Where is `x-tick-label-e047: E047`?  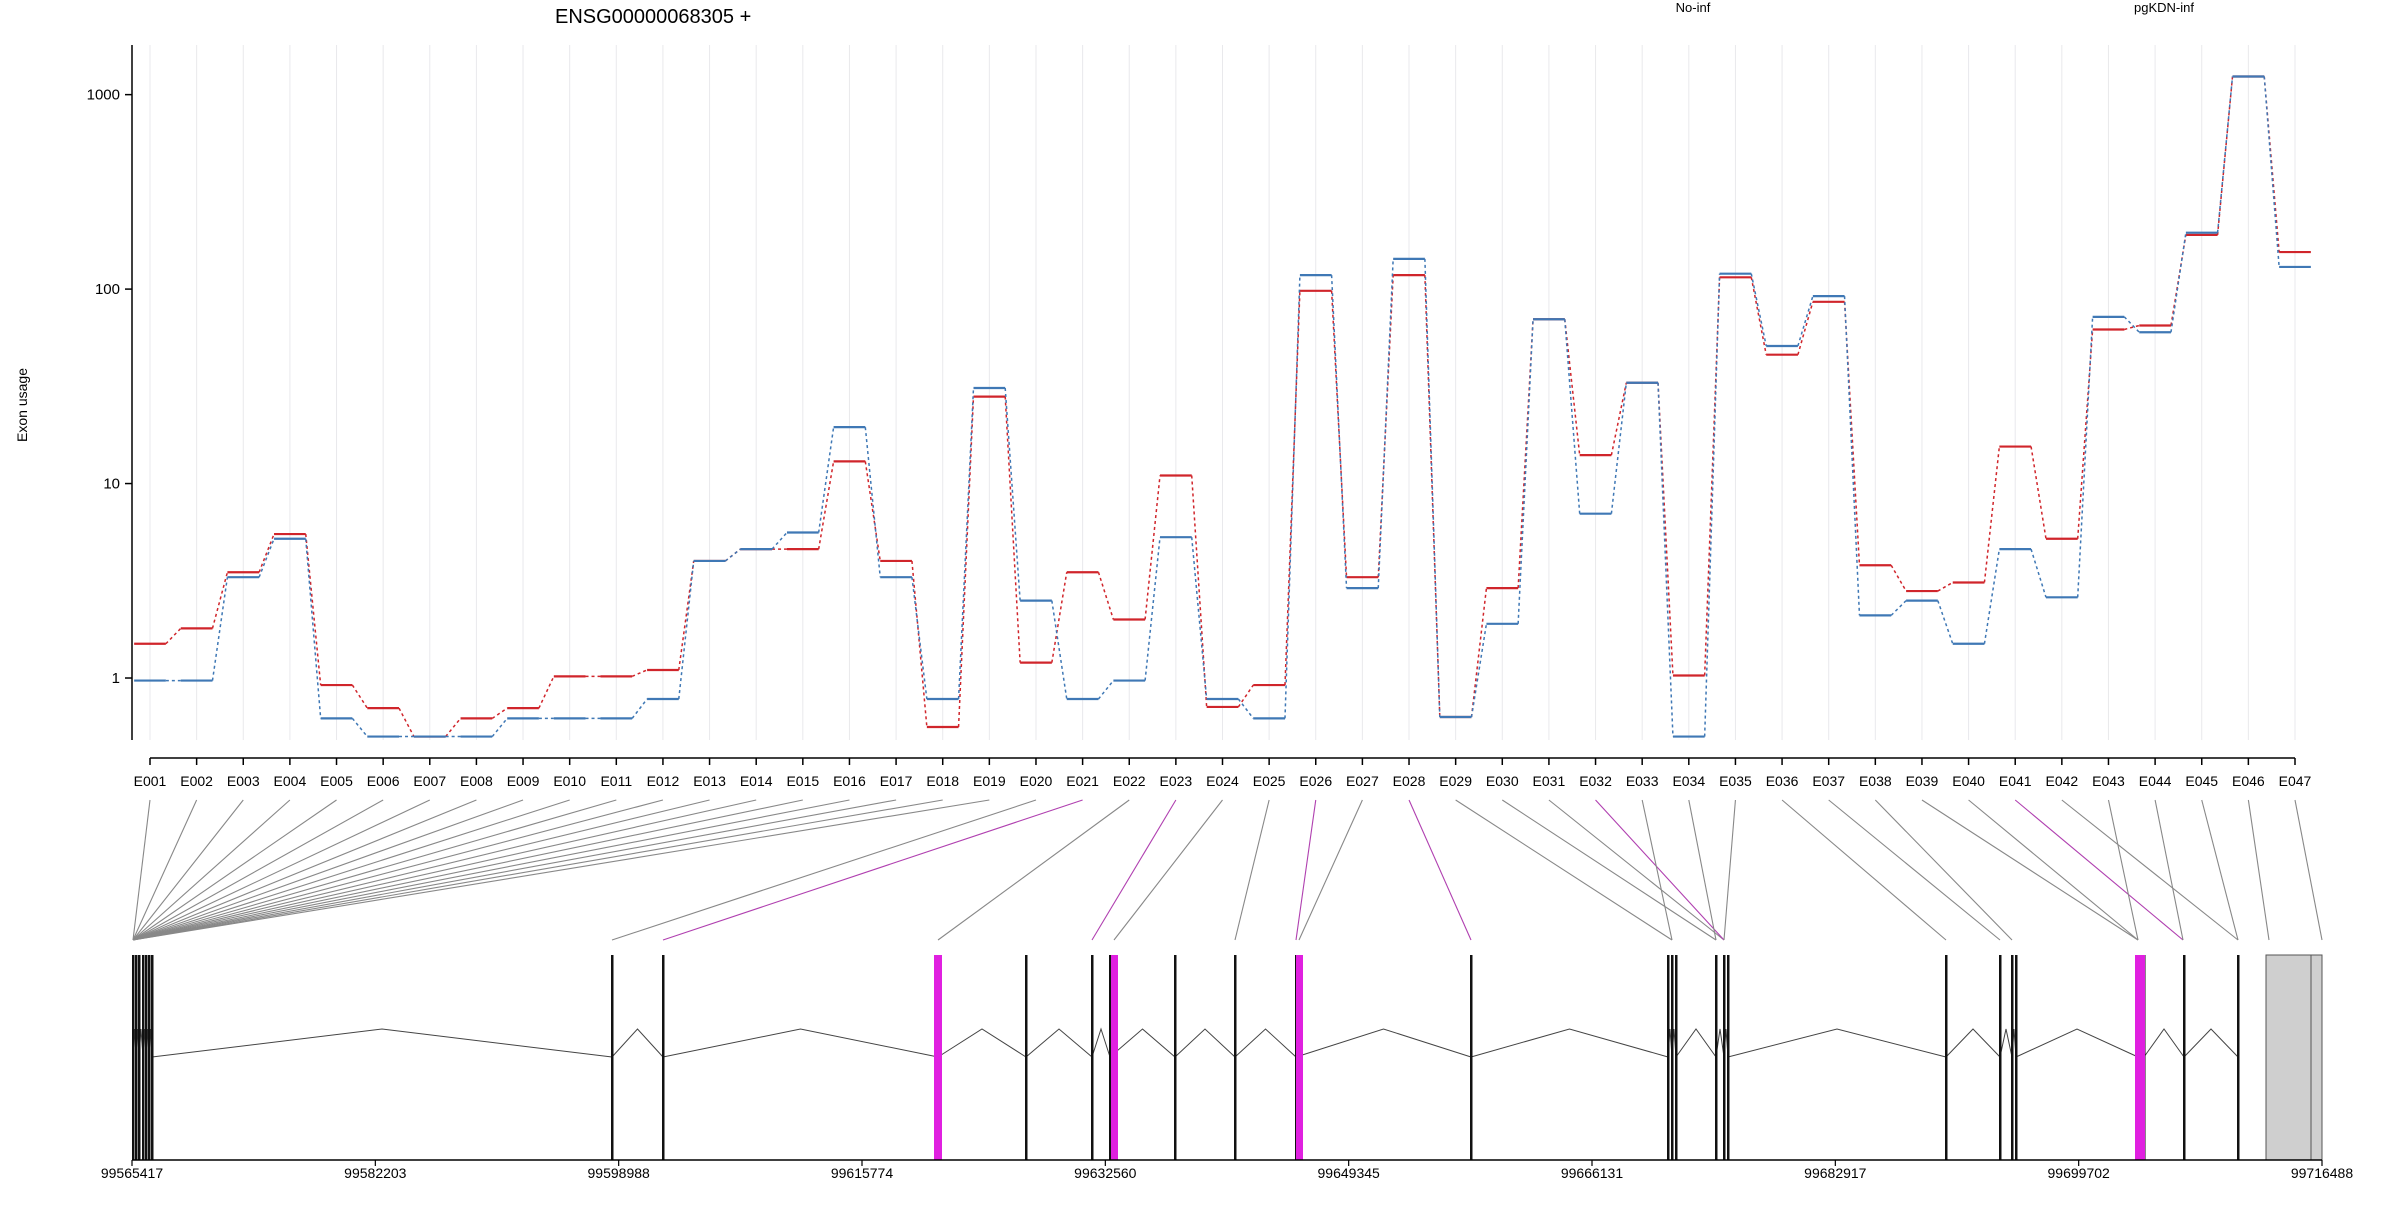 x-tick-label-e047: E047 is located at coordinates (2295, 781).